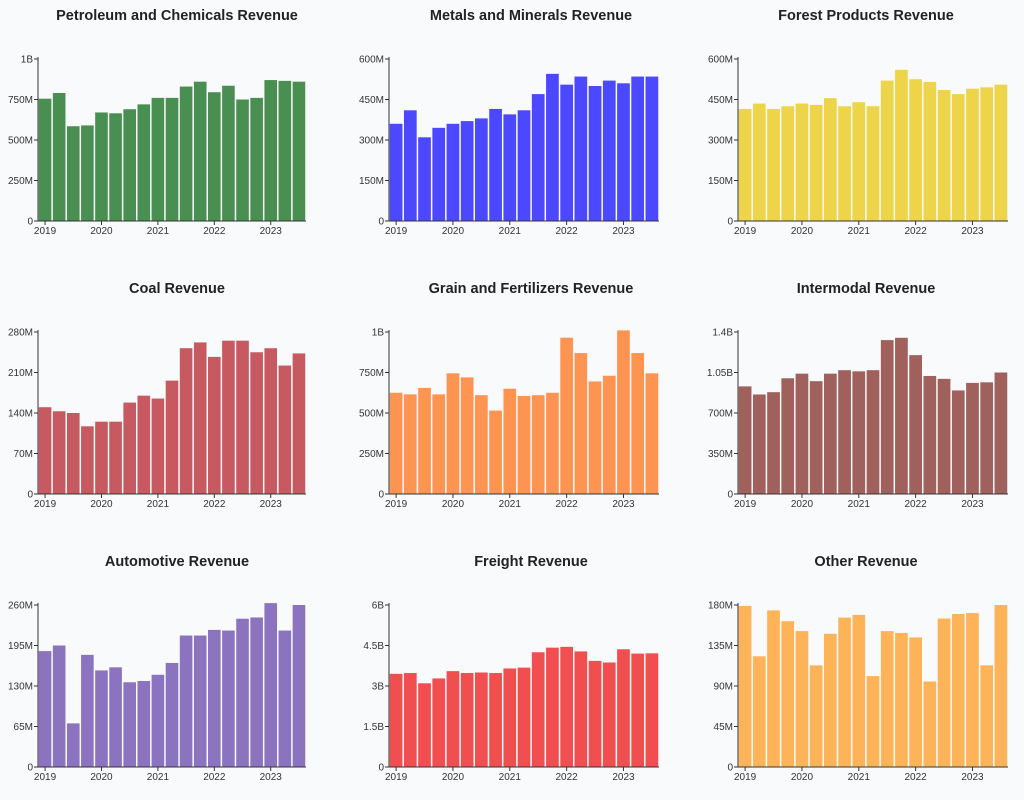 Image resolution: width=1024 pixels, height=800 pixels. What do you see at coordinates (531, 16) in the screenshot?
I see `chart-title: Metals and Minerals Revenue` at bounding box center [531, 16].